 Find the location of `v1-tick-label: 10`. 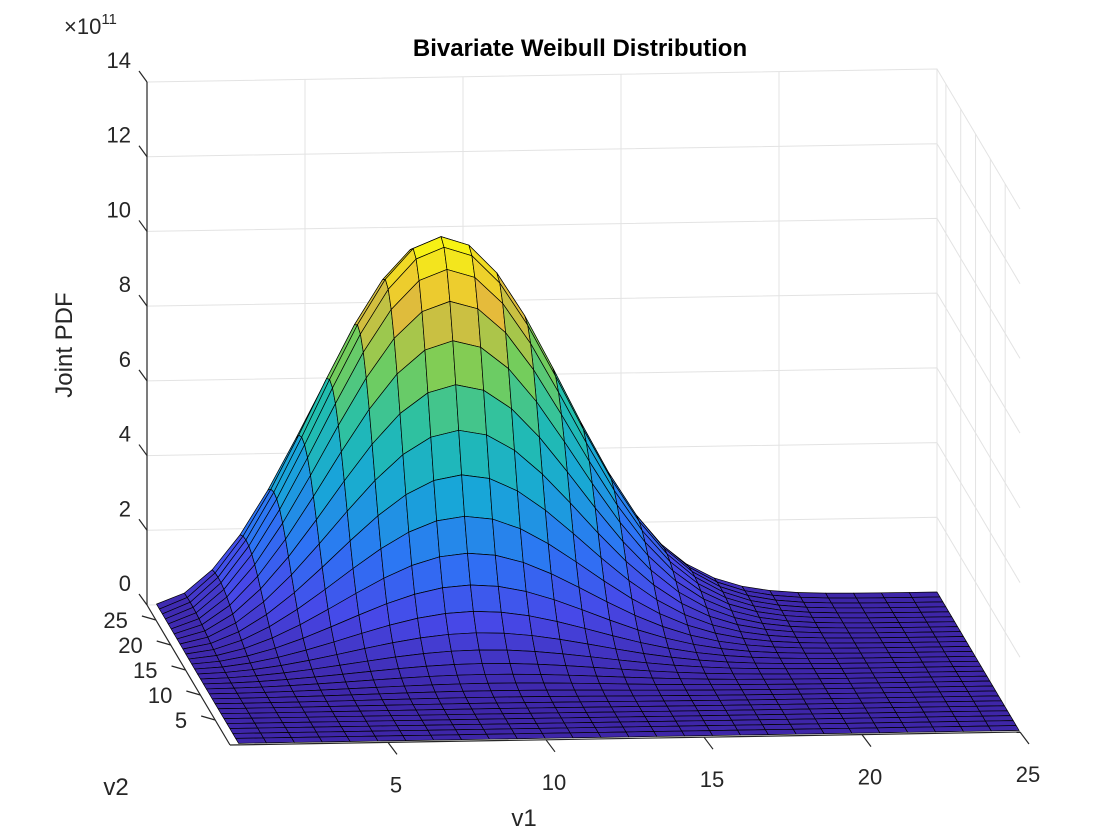

v1-tick-label: 10 is located at coordinates (554, 782).